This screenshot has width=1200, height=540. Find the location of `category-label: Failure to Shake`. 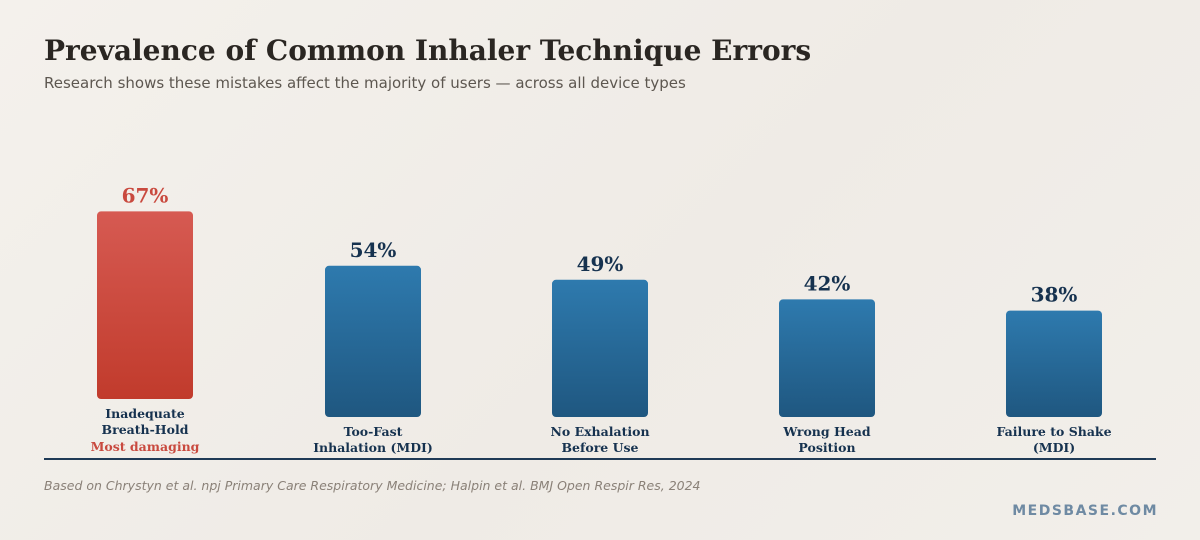

category-label: Failure to Shake is located at coordinates (1053, 431).